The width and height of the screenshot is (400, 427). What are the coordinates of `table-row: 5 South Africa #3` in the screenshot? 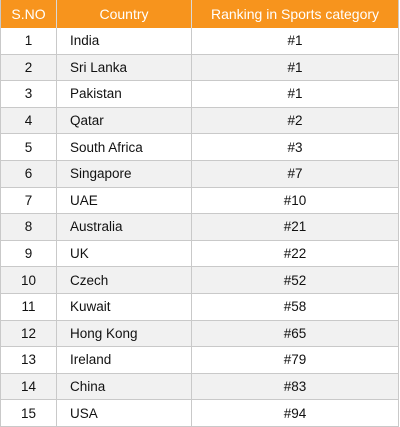 It's located at (199, 147).